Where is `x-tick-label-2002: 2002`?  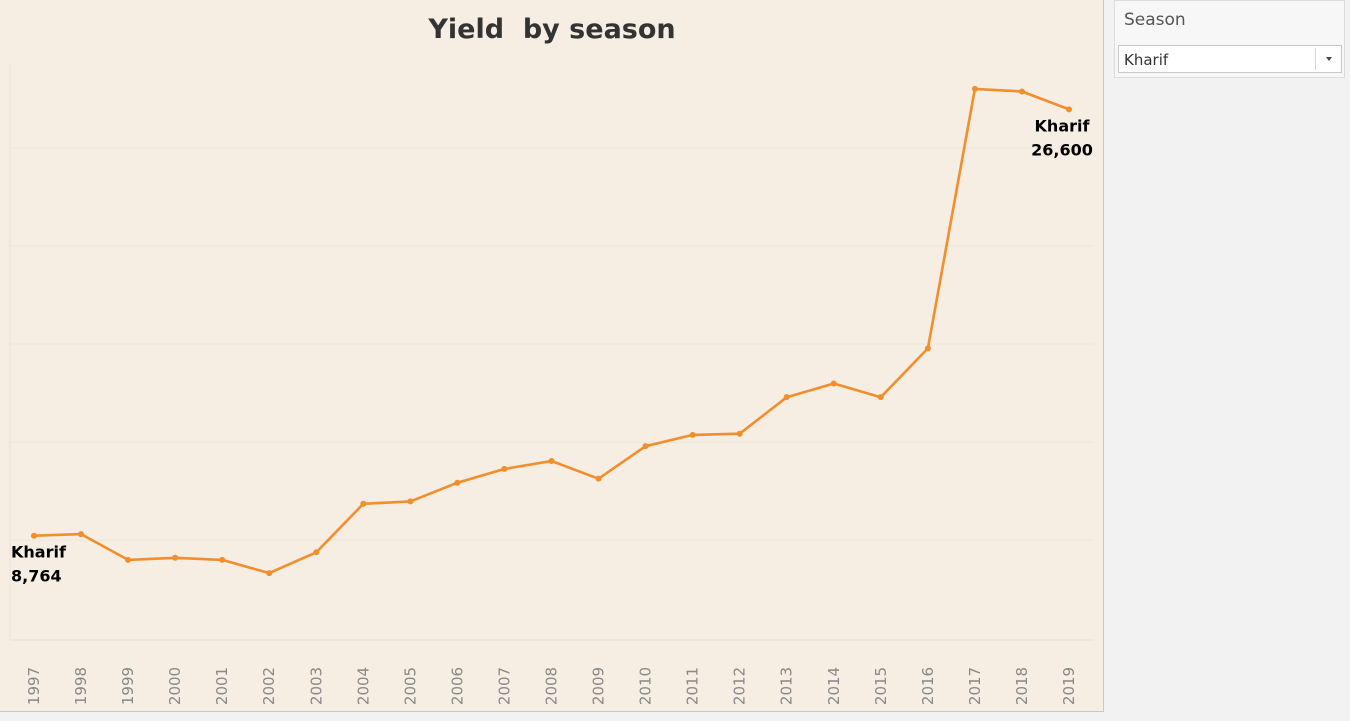 x-tick-label-2002: 2002 is located at coordinates (269, 686).